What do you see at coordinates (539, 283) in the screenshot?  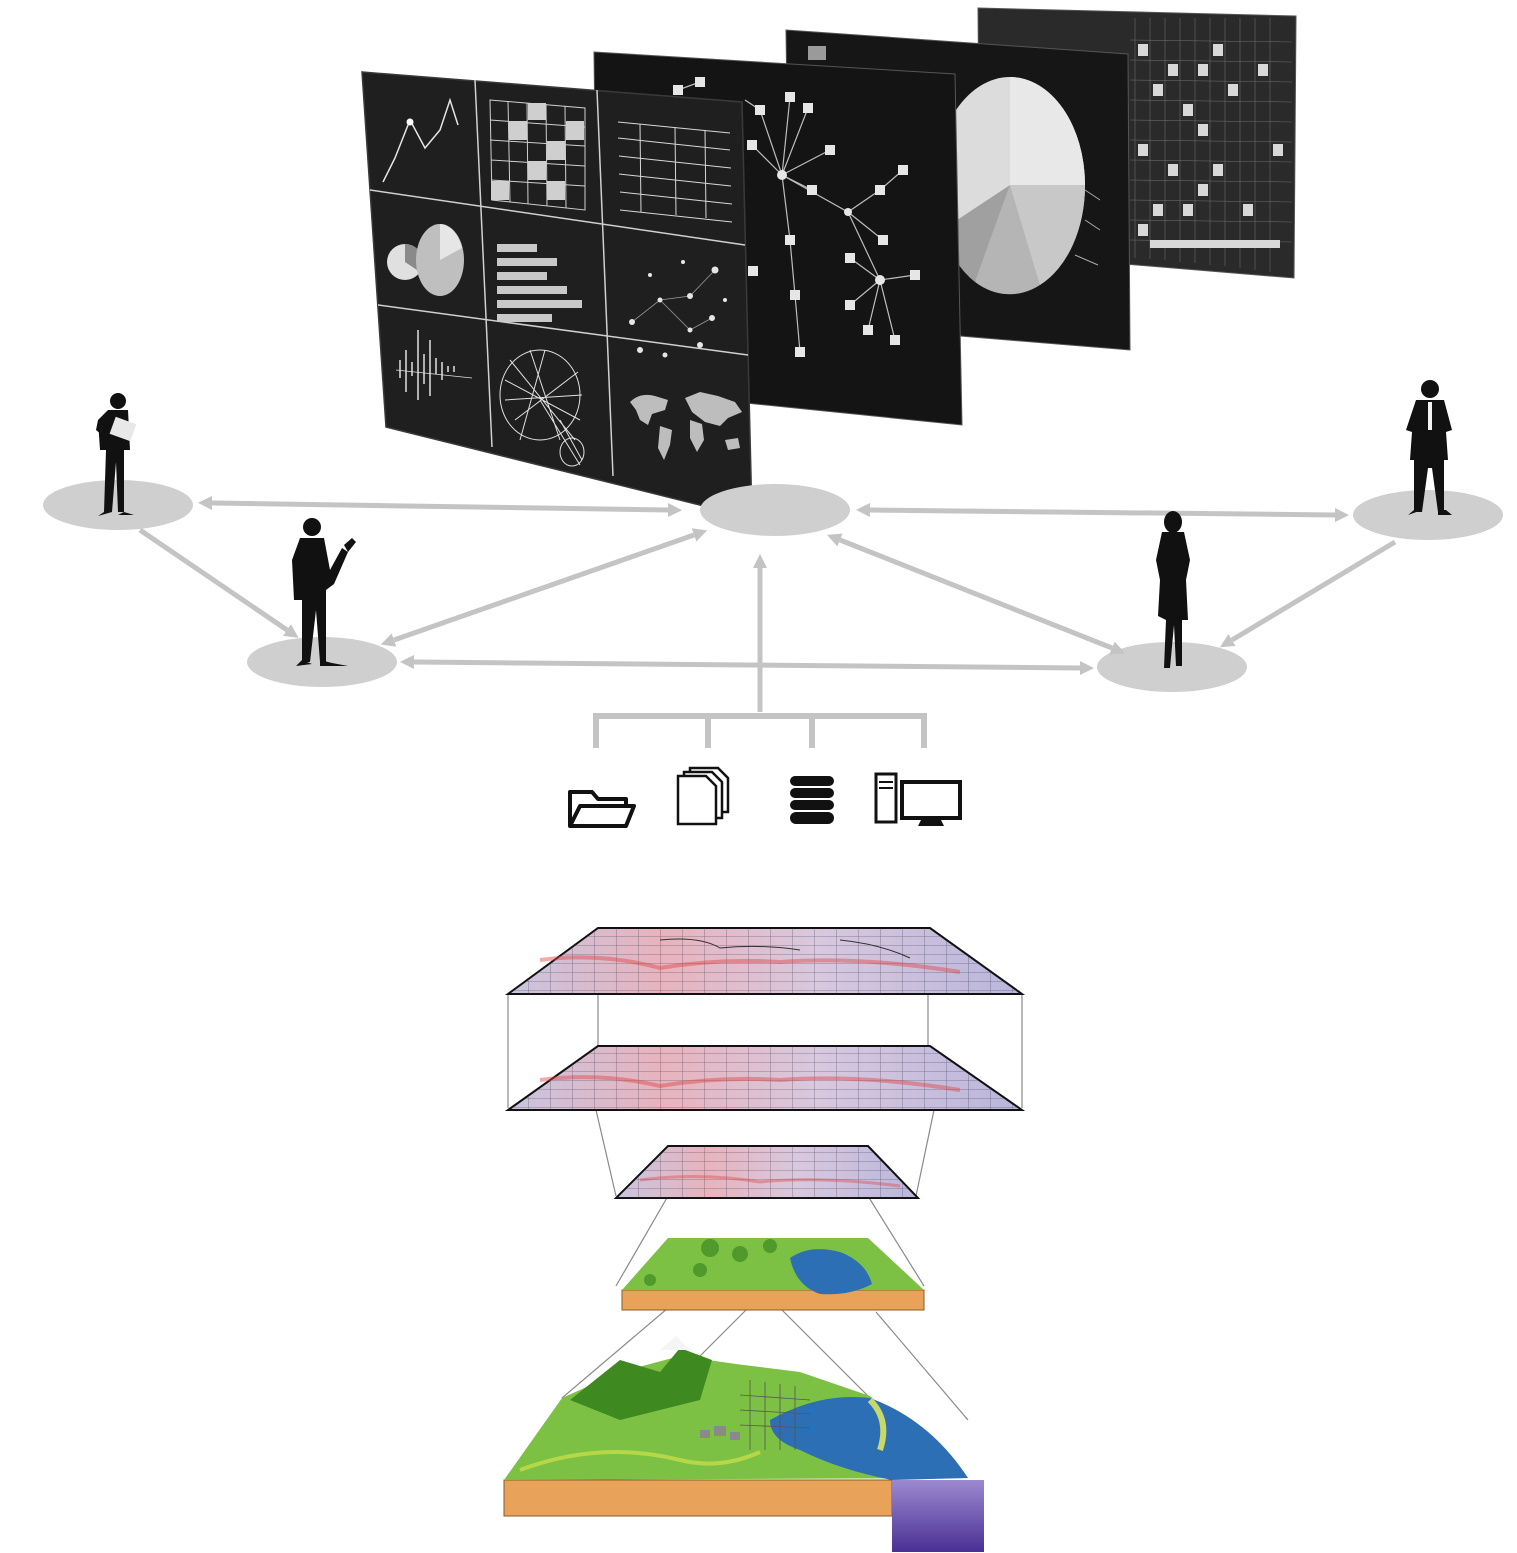 I see `bar-chart-icon` at bounding box center [539, 283].